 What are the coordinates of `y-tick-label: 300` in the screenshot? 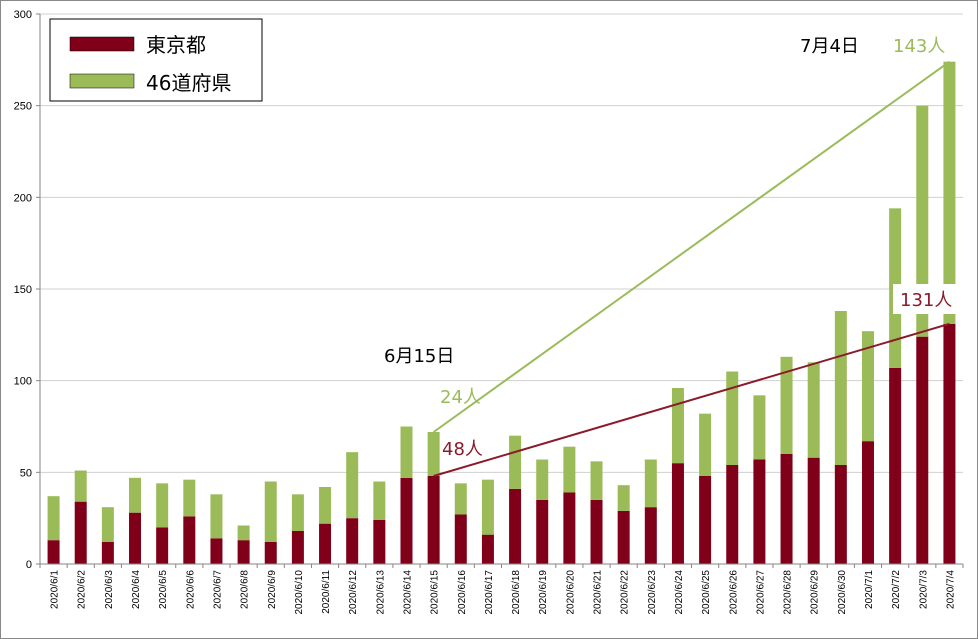 It's located at (23, 15).